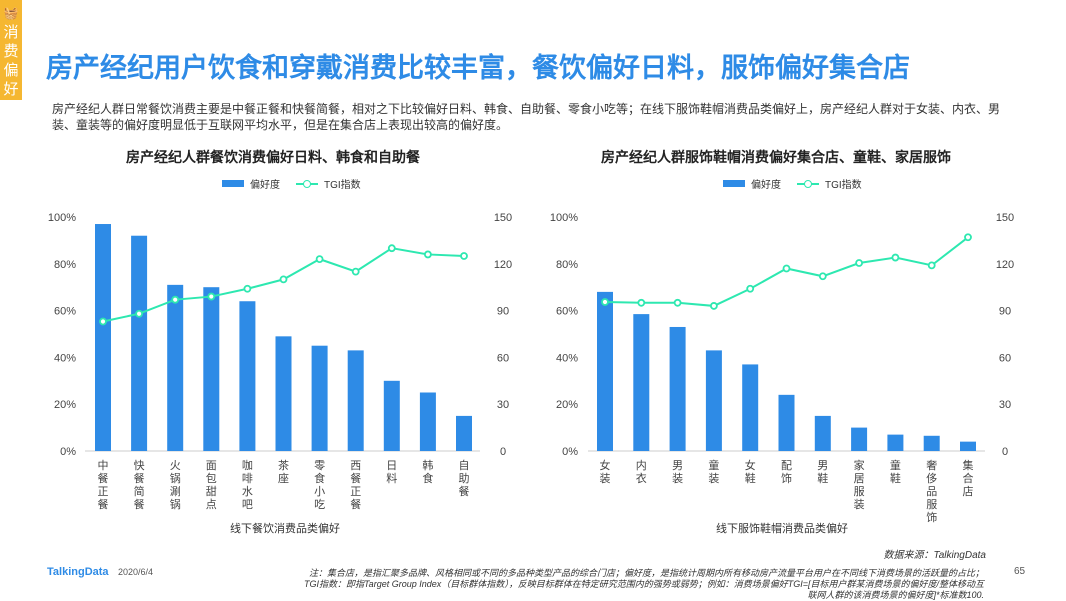 The image size is (1066, 601). Describe the element at coordinates (792, 183) in the screenshot. I see `legend-apparel: 偏好度 TGI指数` at that location.